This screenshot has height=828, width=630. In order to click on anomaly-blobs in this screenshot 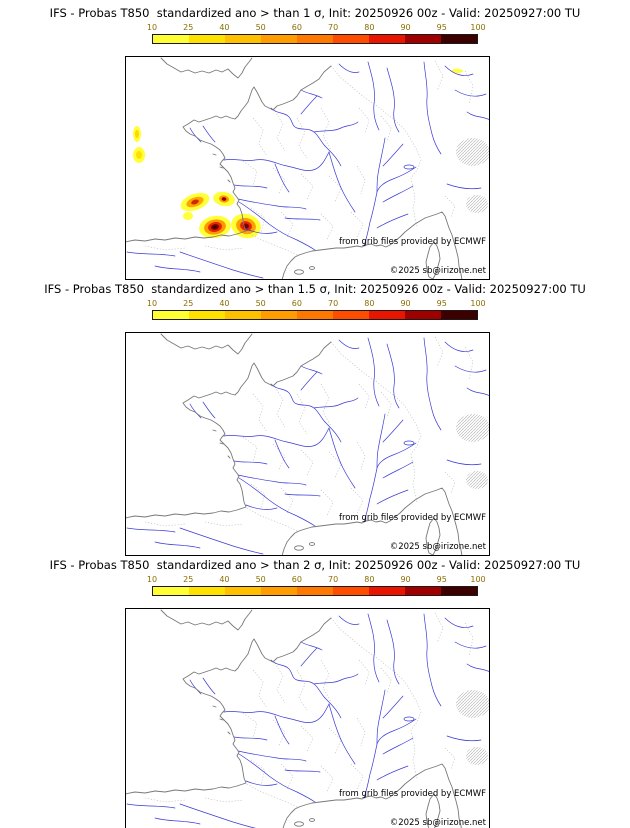, I will do `click(298, 153)`.